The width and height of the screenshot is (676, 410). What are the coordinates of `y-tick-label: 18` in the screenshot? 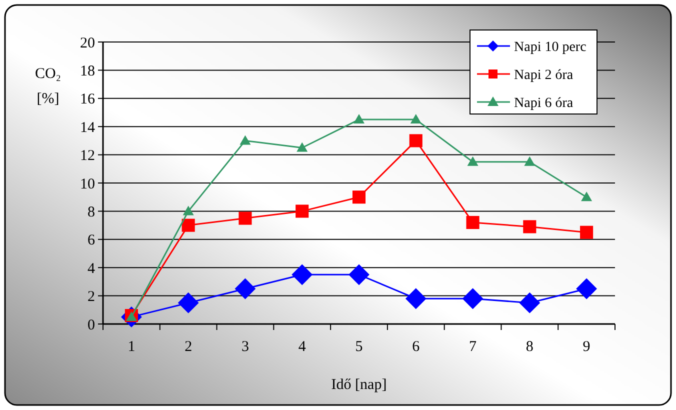 It's located at (87, 71).